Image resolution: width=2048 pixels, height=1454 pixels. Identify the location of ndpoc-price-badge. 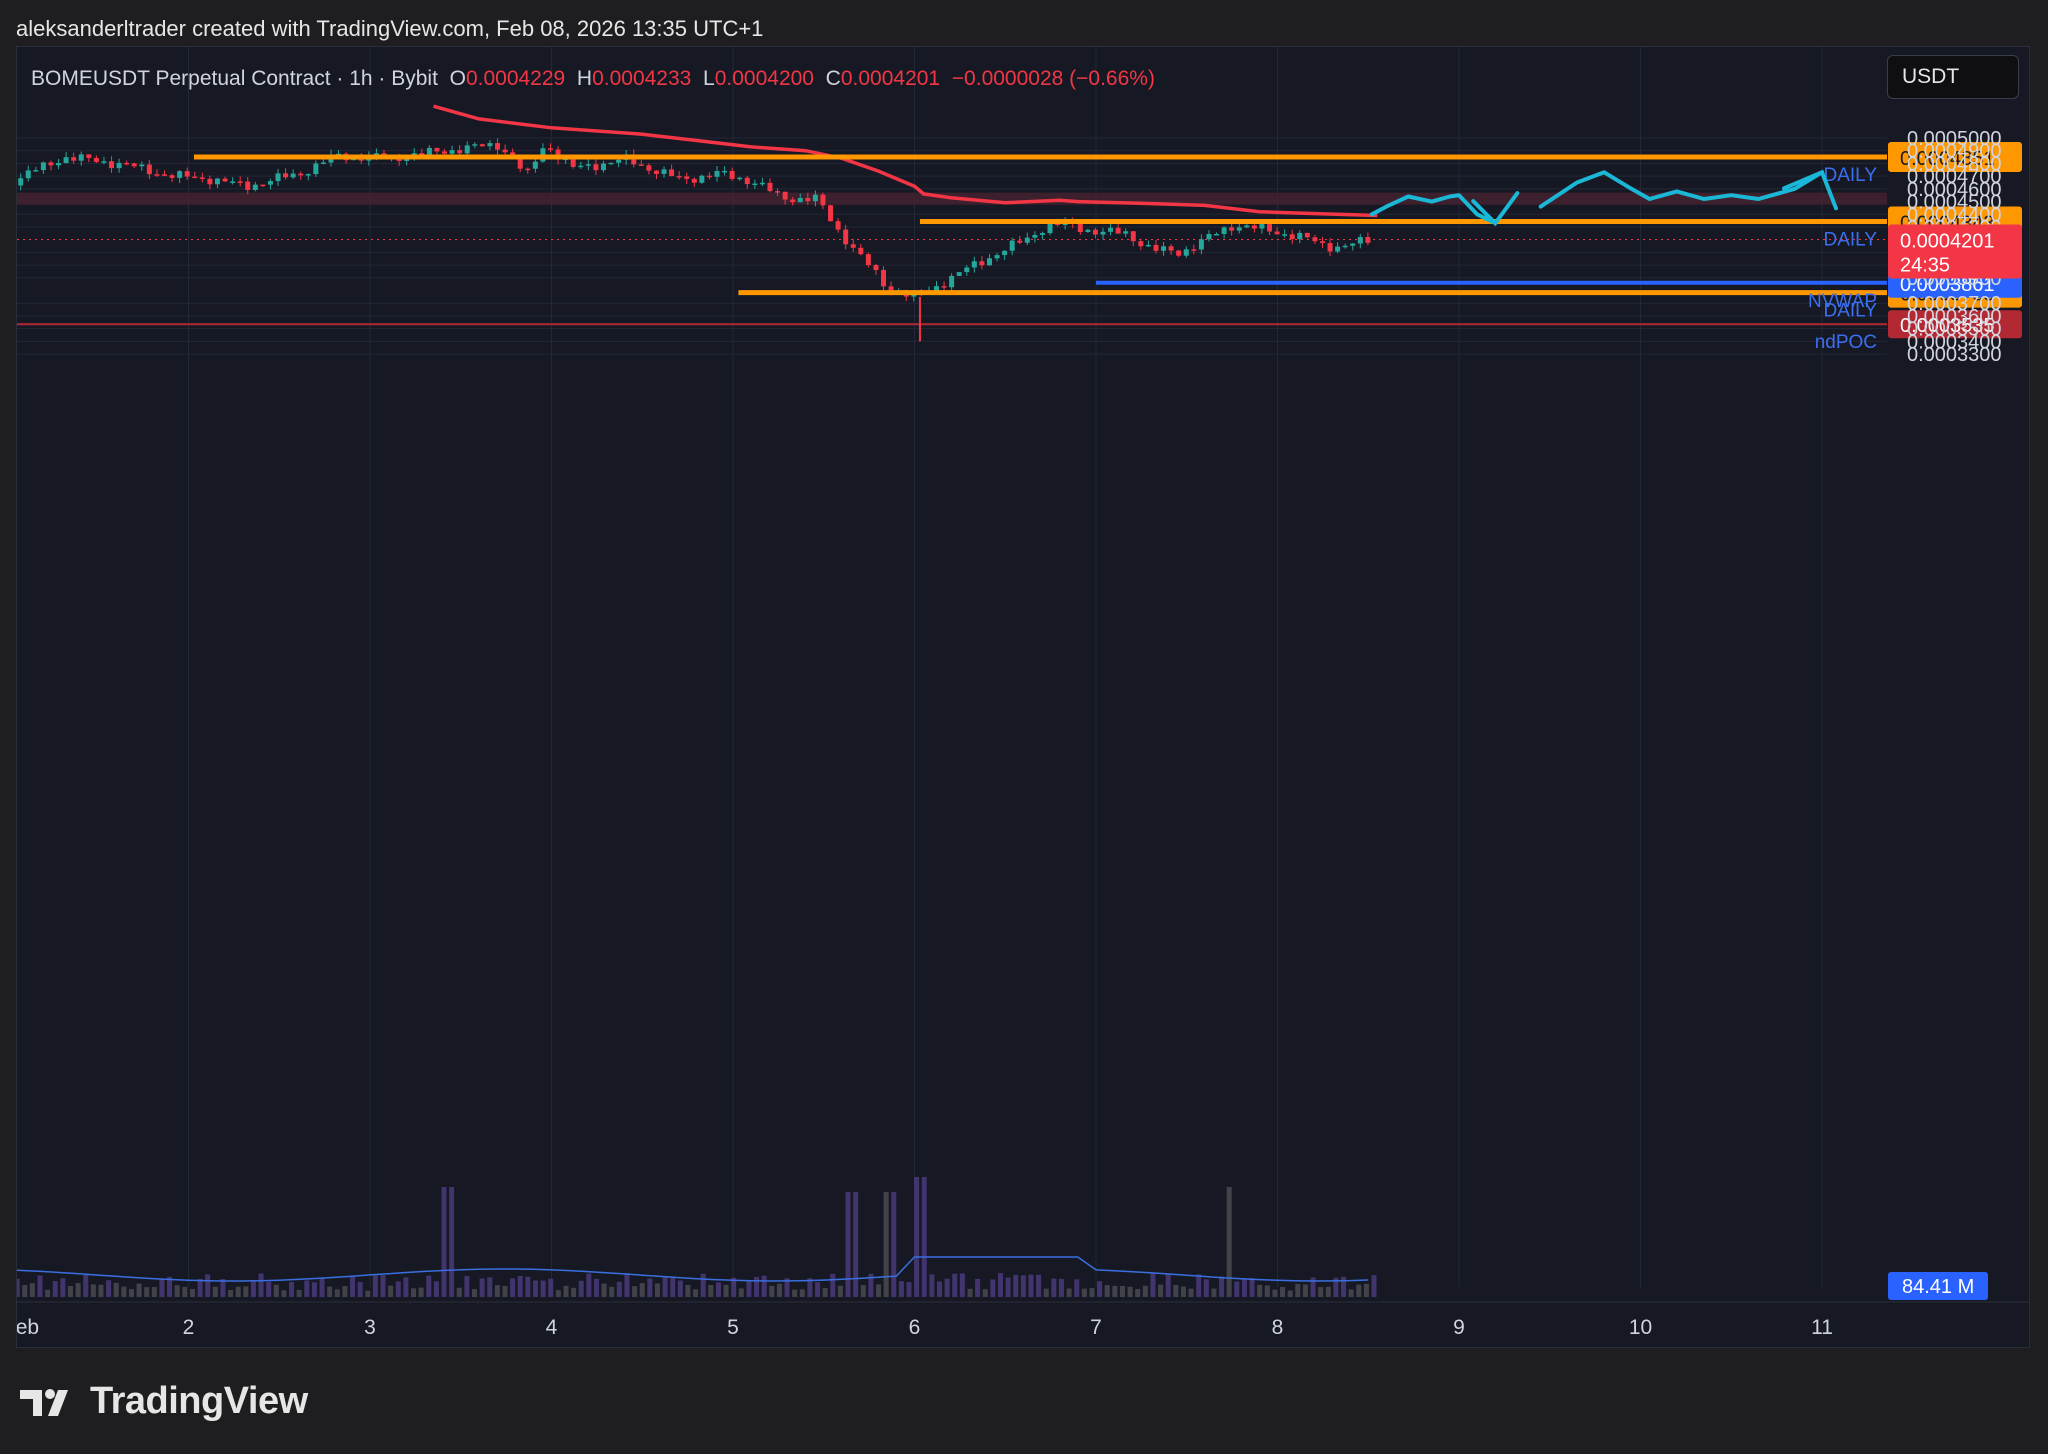
(1955, 324).